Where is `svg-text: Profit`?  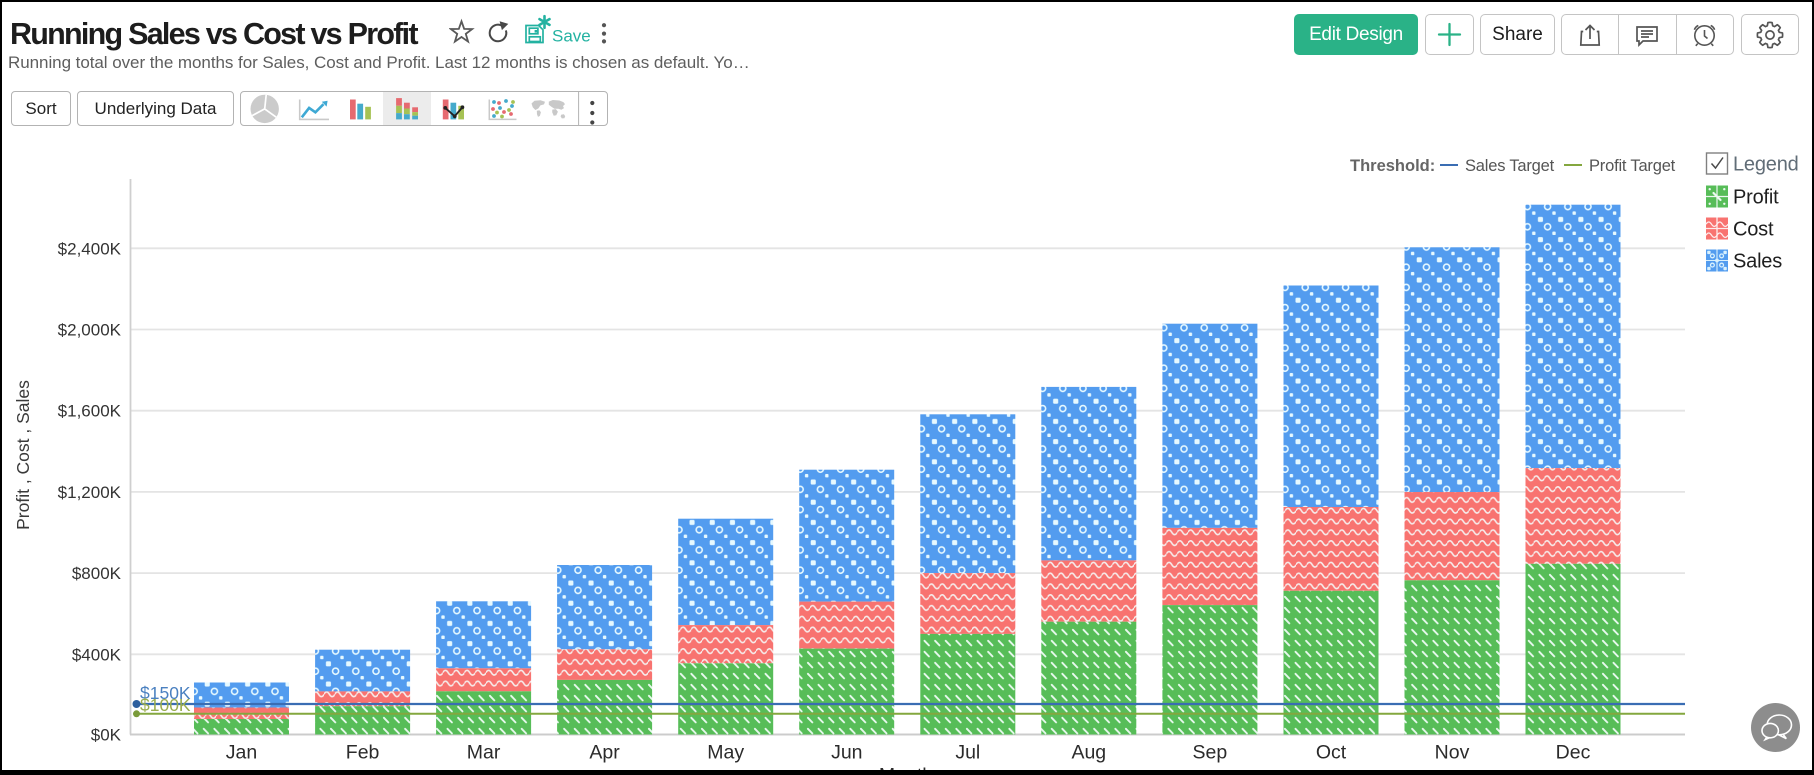
svg-text: Profit is located at coordinates (1756, 198).